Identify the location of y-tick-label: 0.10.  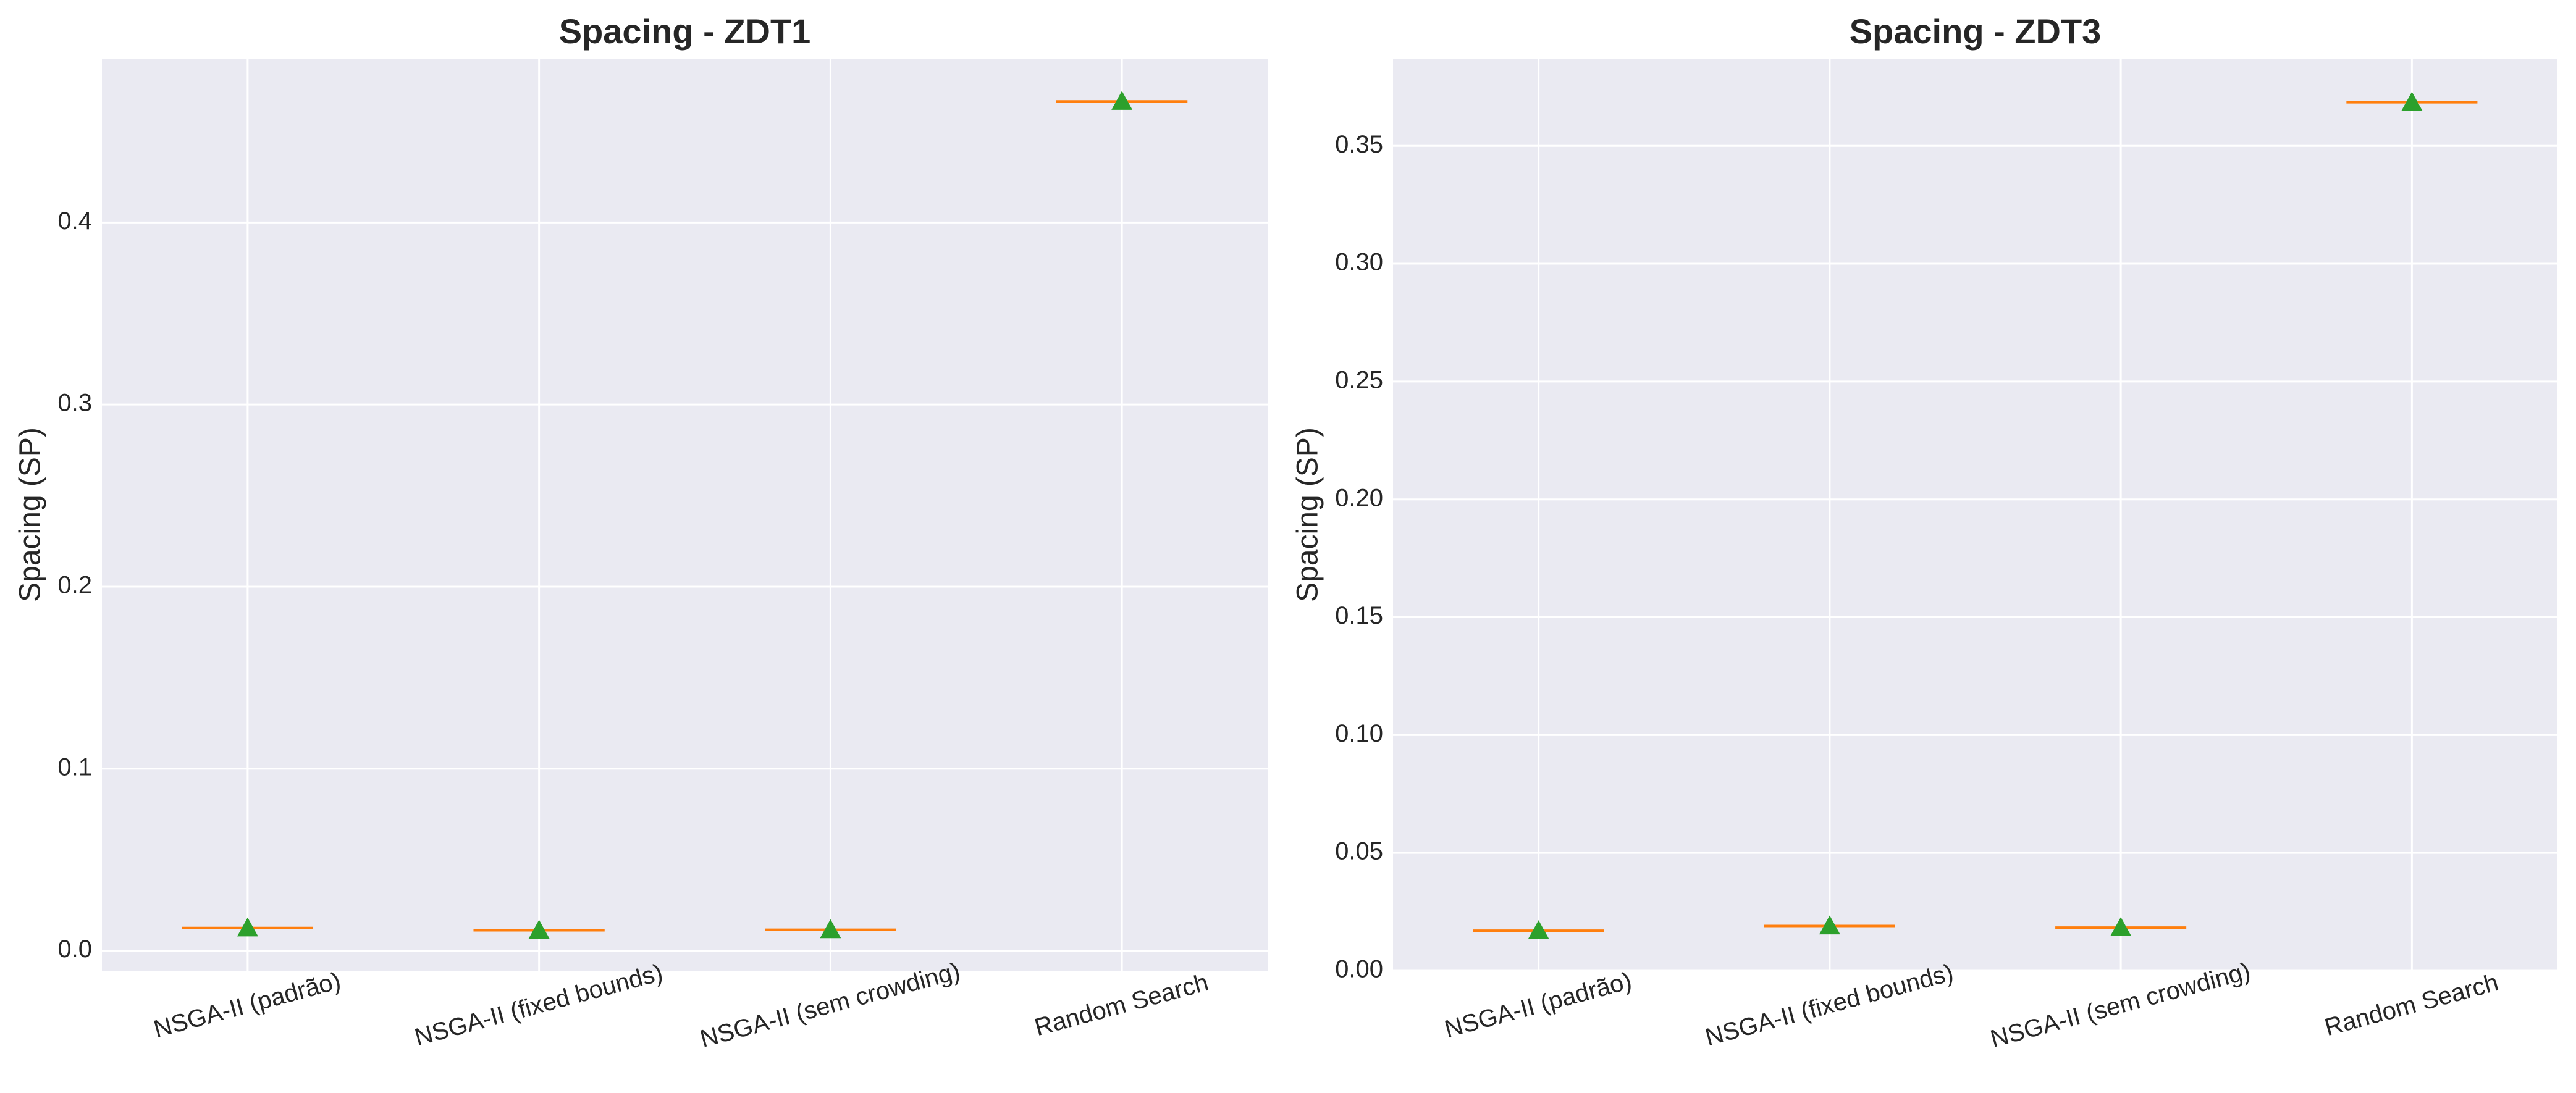
(1359, 733).